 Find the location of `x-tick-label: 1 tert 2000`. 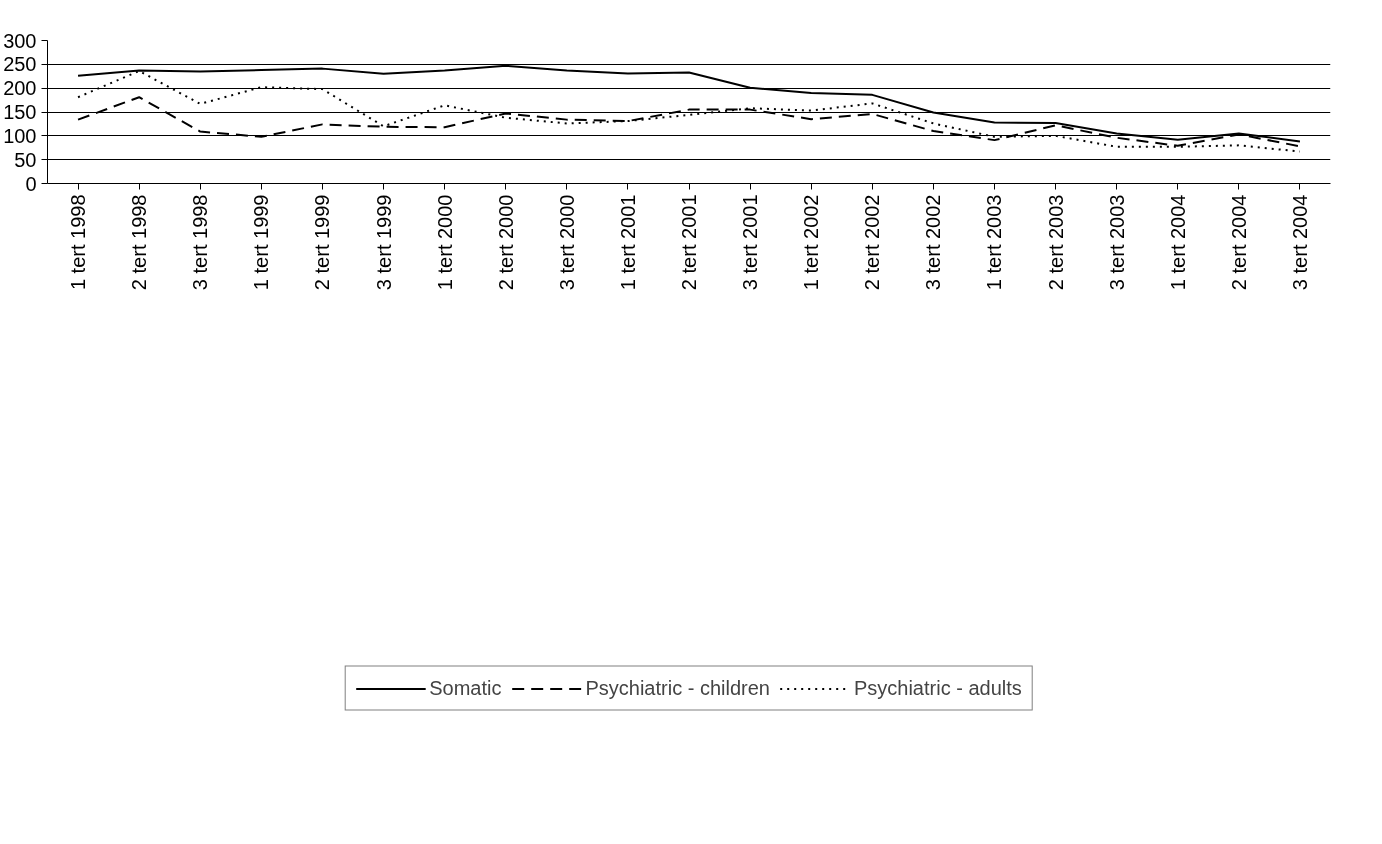

x-tick-label: 1 tert 2000 is located at coordinates (444, 242).